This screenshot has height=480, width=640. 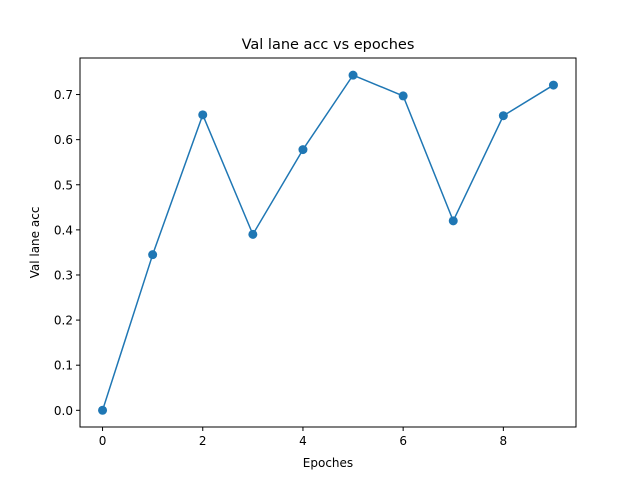 What do you see at coordinates (63, 321) in the screenshot?
I see `y-tick-label: 0.2` at bounding box center [63, 321].